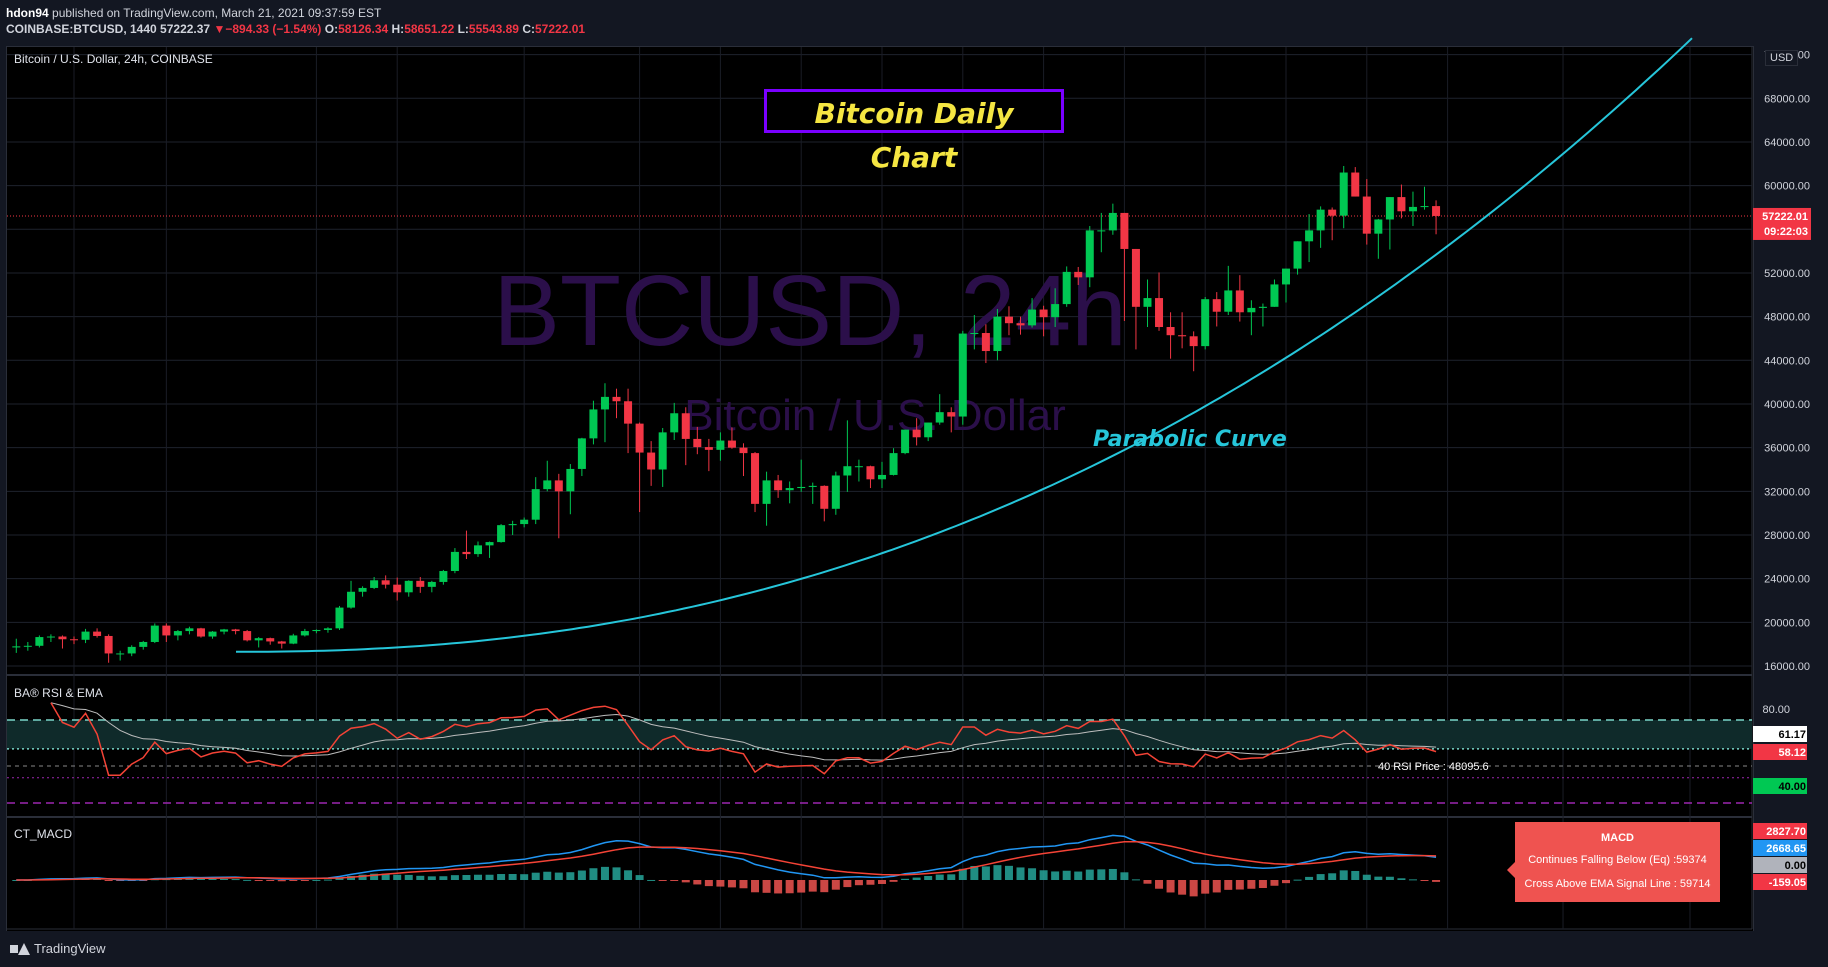 This screenshot has width=1828, height=967. I want to click on callout-line-2: Cross Above EMA Signal Line : 59714, so click(1617, 884).